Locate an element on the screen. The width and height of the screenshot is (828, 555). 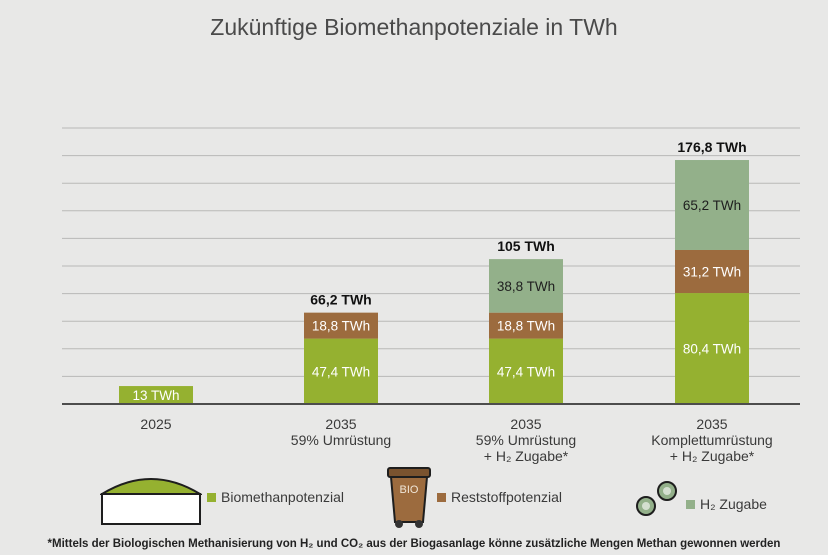
biogas-plant-icon is located at coordinates (151, 501).